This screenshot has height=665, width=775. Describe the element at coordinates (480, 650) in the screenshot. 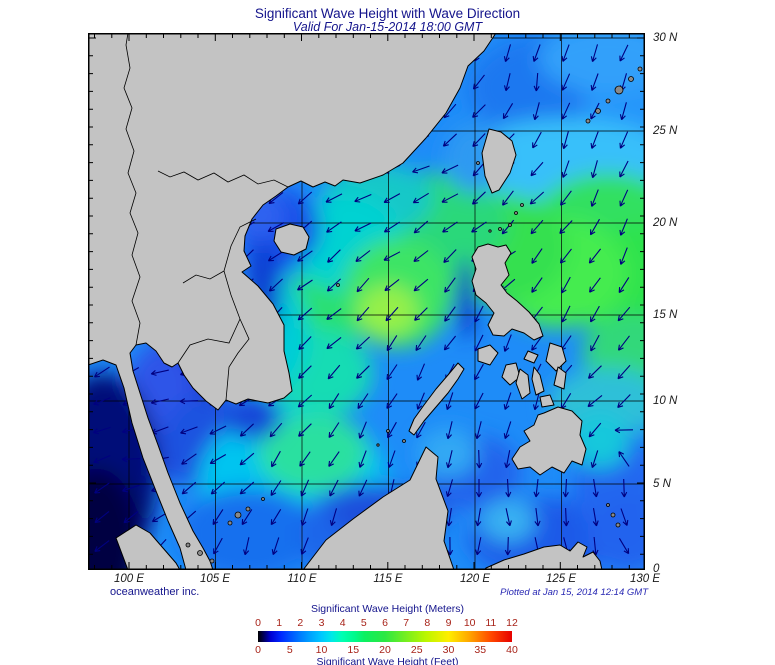

I see `legend-tick-35: 35` at that location.